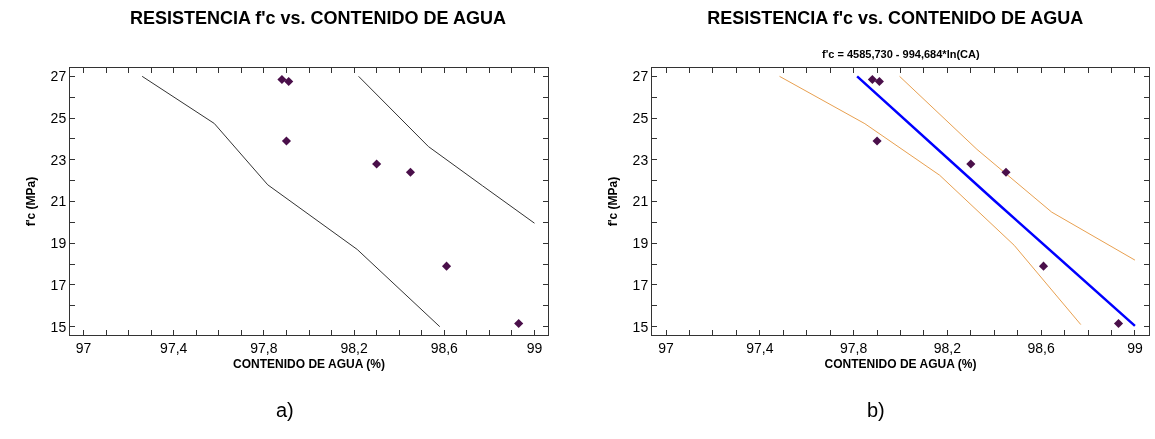  I want to click on text: b), so click(876, 410).